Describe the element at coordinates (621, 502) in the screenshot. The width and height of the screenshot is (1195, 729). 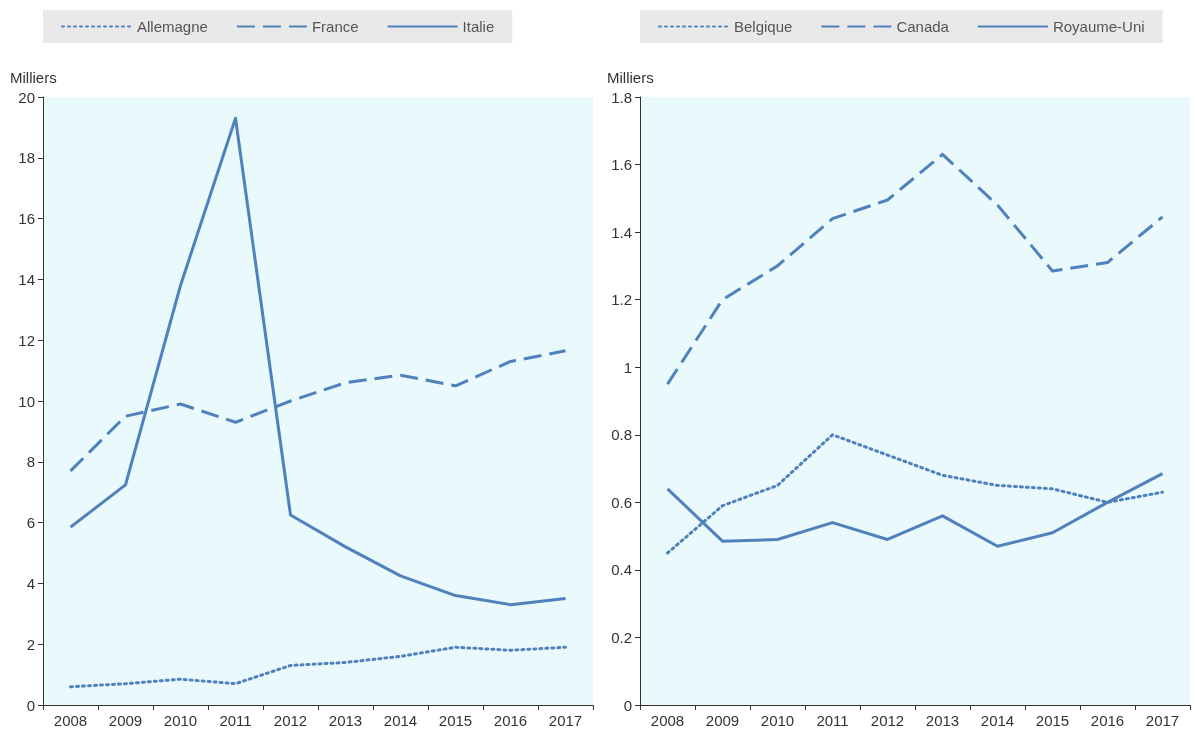
I see `y-tick-label: 0.6` at that location.